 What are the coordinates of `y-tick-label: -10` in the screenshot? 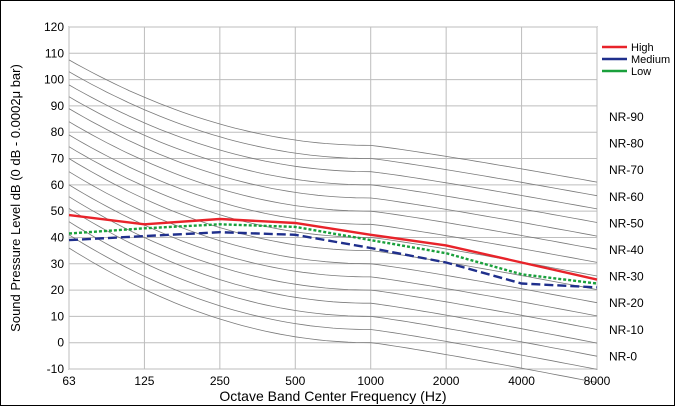 It's located at (56, 369).